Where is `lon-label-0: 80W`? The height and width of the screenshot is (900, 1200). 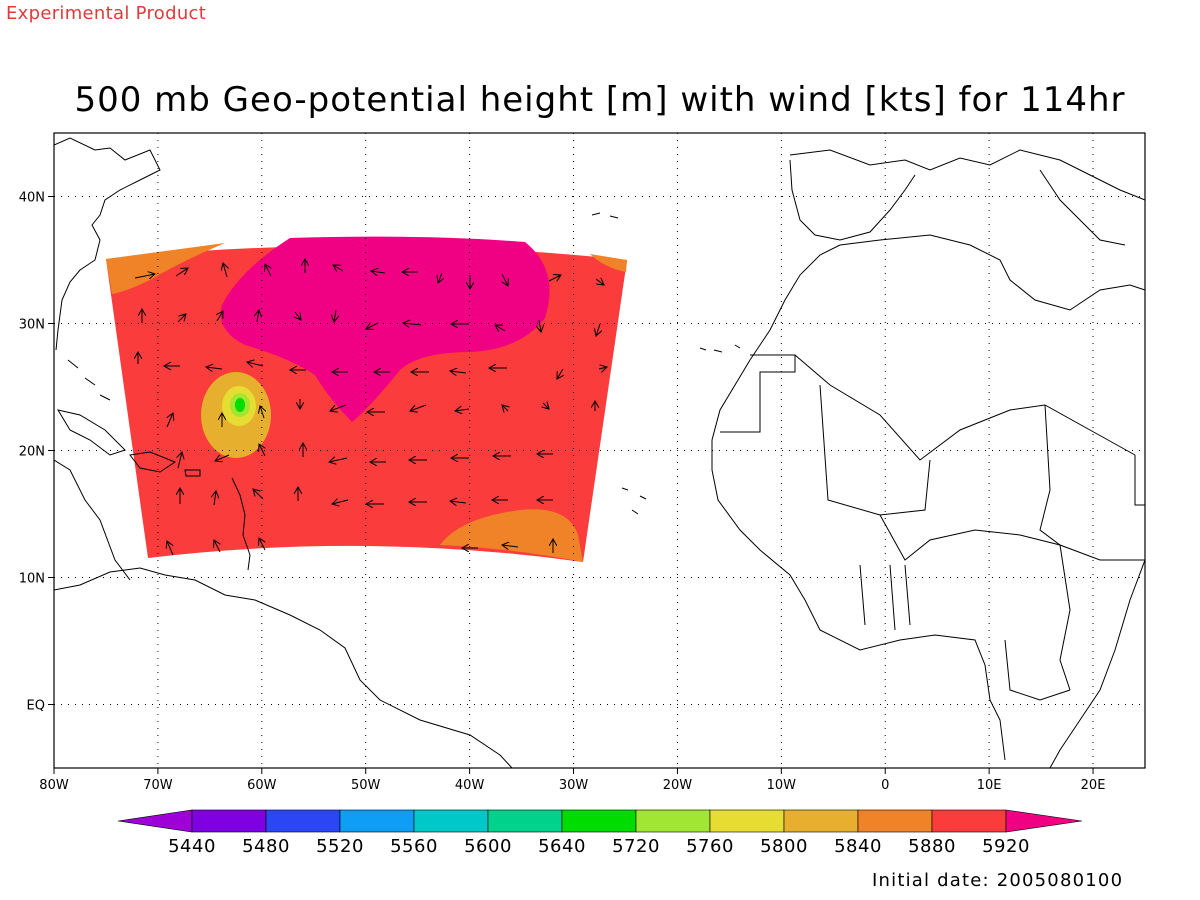 lon-label-0: 80W is located at coordinates (54, 785).